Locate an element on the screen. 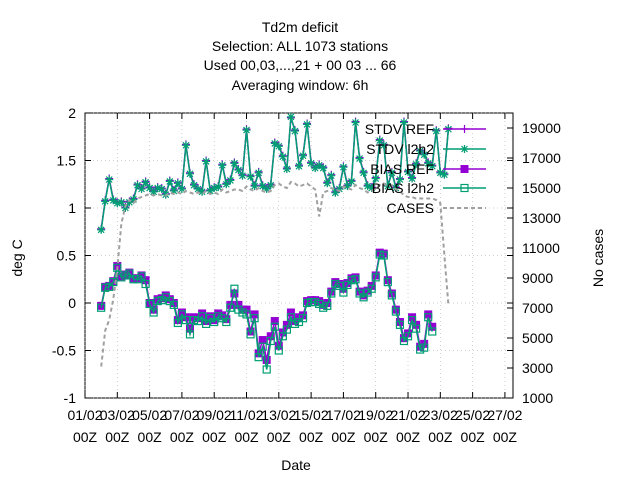 Image resolution: width=640 pixels, height=480 pixels. legend-label: STDV REF is located at coordinates (399, 129).